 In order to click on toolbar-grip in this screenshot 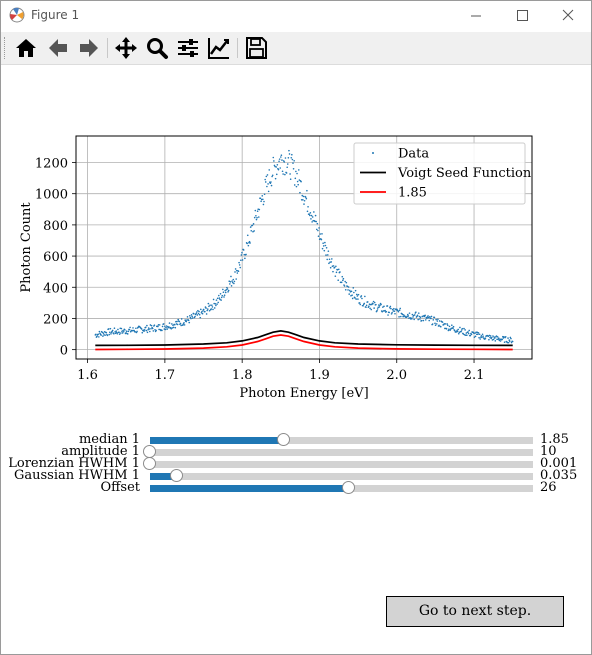, I will do `click(6, 48)`.